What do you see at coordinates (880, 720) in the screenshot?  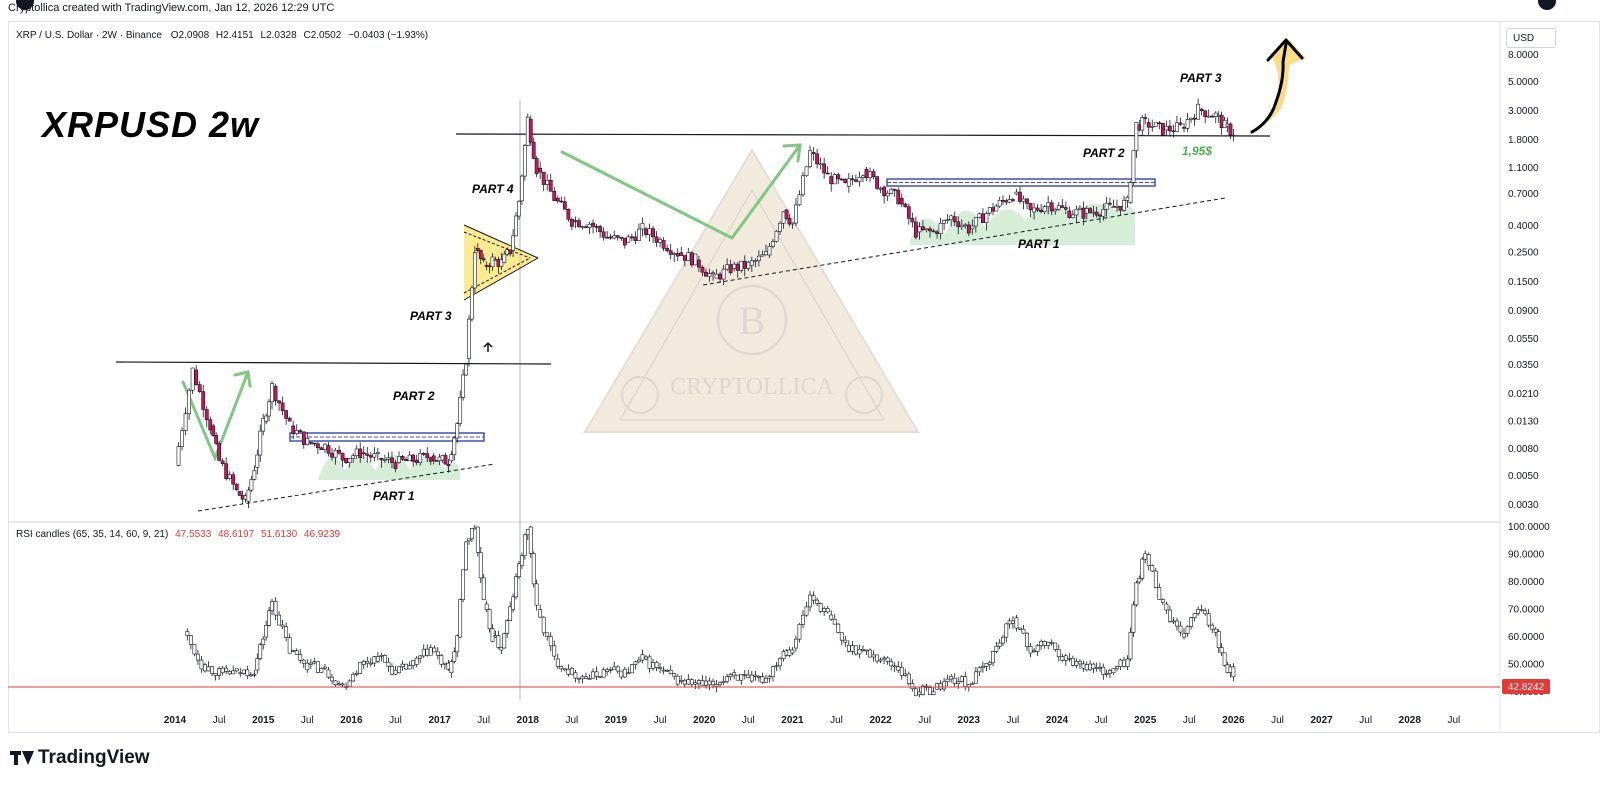 I see `time-tick-label: 2022` at bounding box center [880, 720].